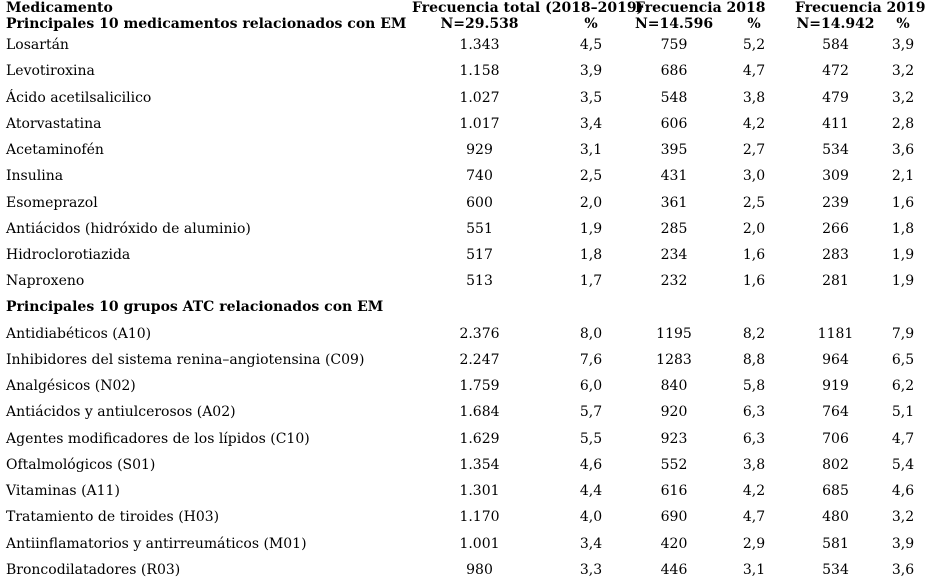 The width and height of the screenshot is (930, 583). I want to click on drug-name-cell: Naproxeno, so click(45, 281).